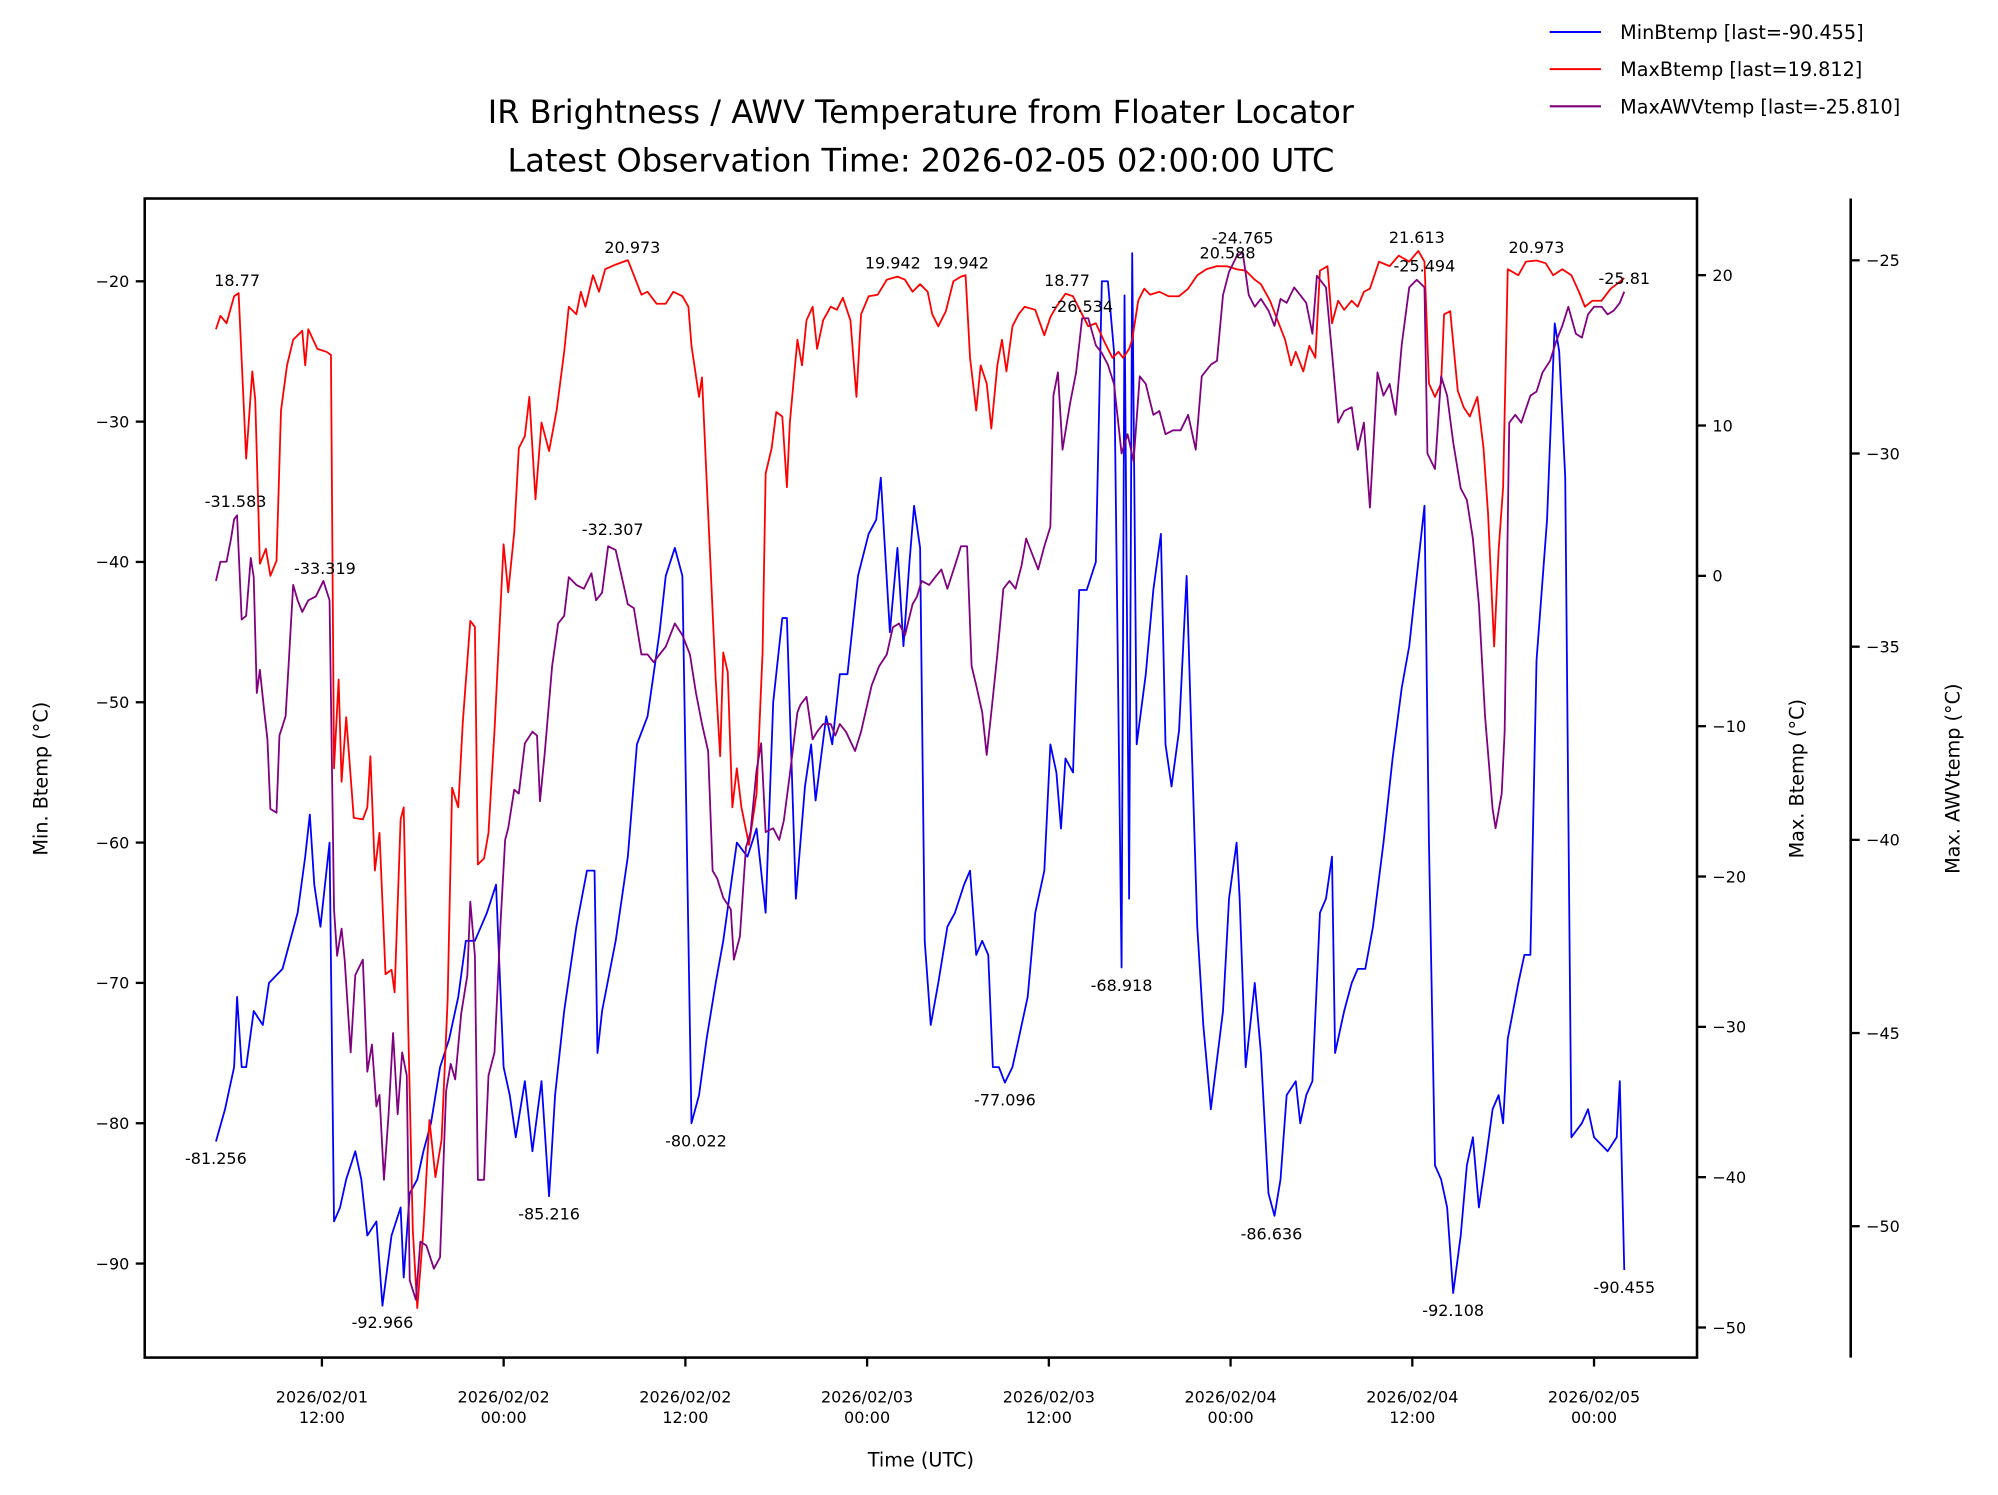  What do you see at coordinates (920, 1459) in the screenshot?
I see `x-axis-label: Time (UTC)` at bounding box center [920, 1459].